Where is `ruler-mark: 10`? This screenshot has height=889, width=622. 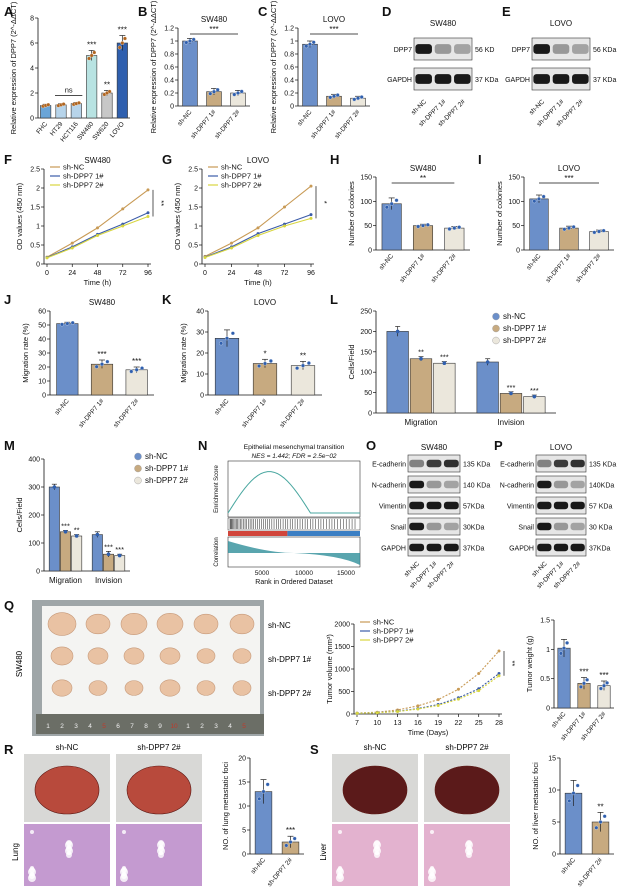
ruler-mark: 10 is located at coordinates (174, 726).